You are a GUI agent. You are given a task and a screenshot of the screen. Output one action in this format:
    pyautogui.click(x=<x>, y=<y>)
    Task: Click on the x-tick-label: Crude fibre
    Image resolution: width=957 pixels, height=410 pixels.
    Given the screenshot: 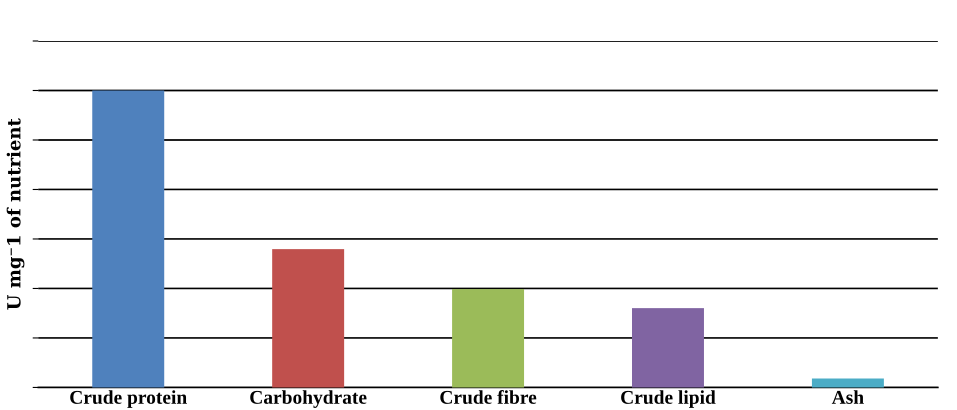 What is the action you would take?
    pyautogui.click(x=488, y=397)
    